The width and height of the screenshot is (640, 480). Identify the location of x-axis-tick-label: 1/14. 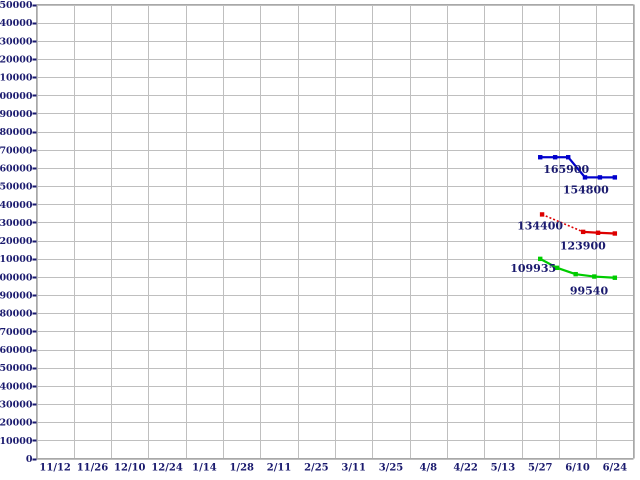
(204, 468).